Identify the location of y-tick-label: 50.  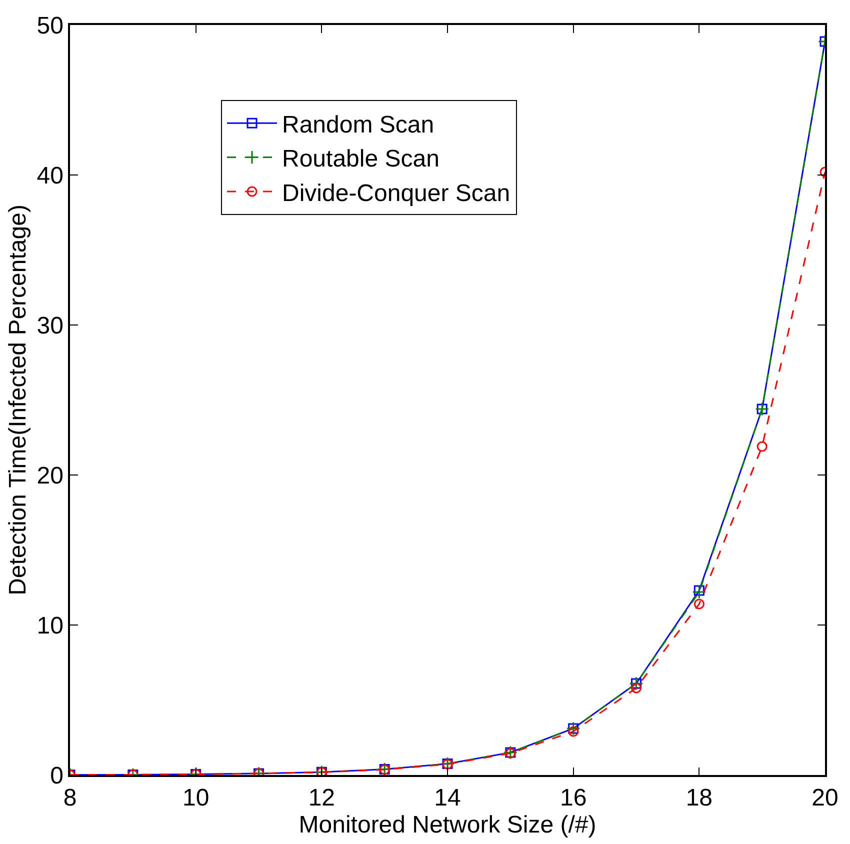
(50, 26).